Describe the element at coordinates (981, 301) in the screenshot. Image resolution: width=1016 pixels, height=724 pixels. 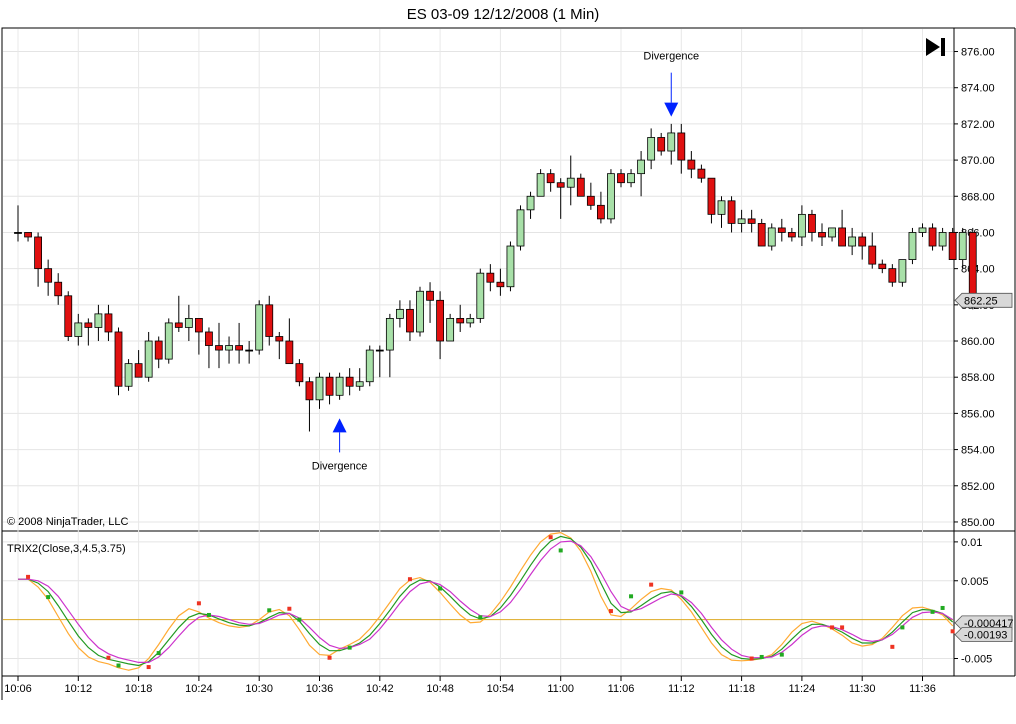
I see `last-price-label-text: 862.25` at that location.